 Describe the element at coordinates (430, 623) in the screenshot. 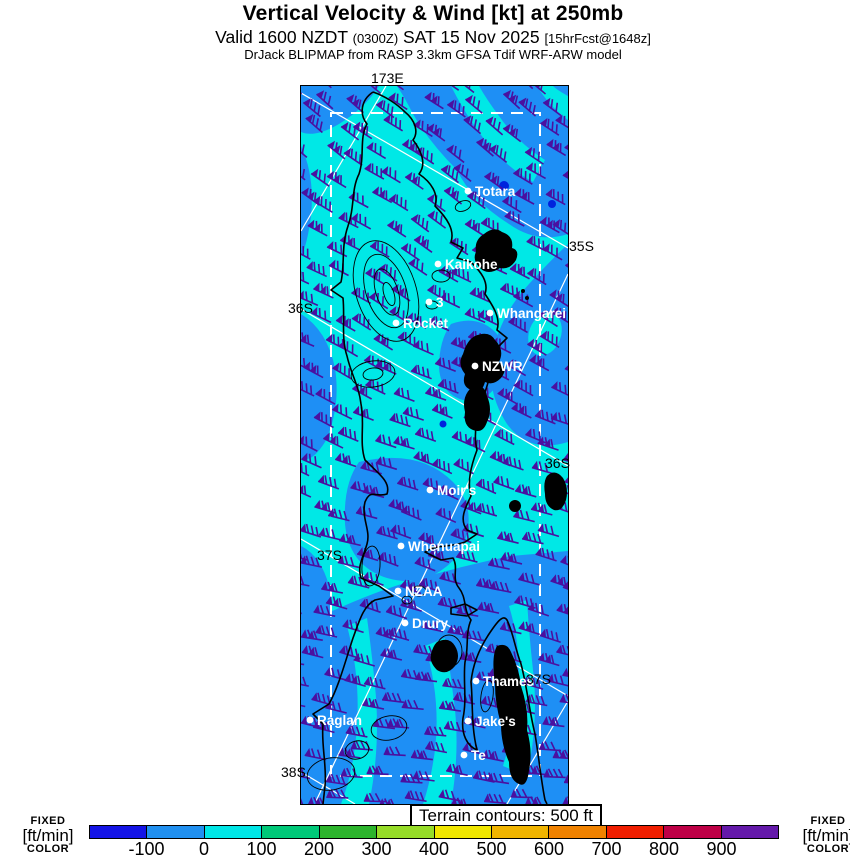

I see `station-label: Drury` at that location.